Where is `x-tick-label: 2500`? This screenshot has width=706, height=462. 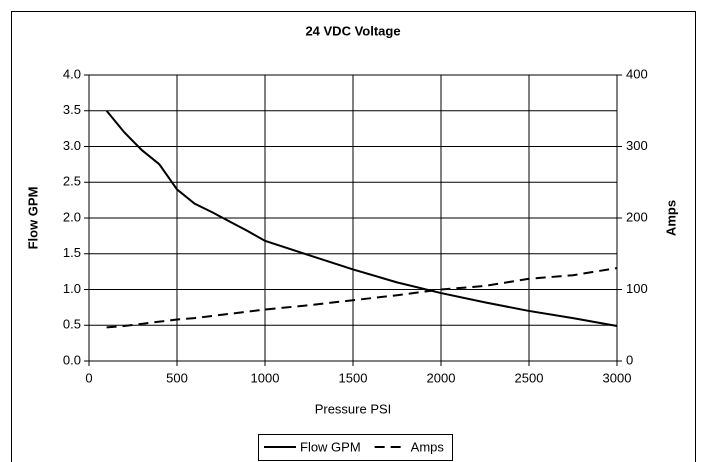
x-tick-label: 2500 is located at coordinates (529, 377).